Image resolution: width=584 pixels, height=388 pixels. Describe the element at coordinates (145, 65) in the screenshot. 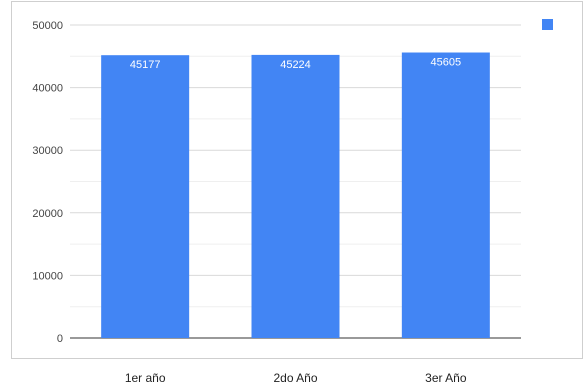

I see `data-label: 45177` at that location.